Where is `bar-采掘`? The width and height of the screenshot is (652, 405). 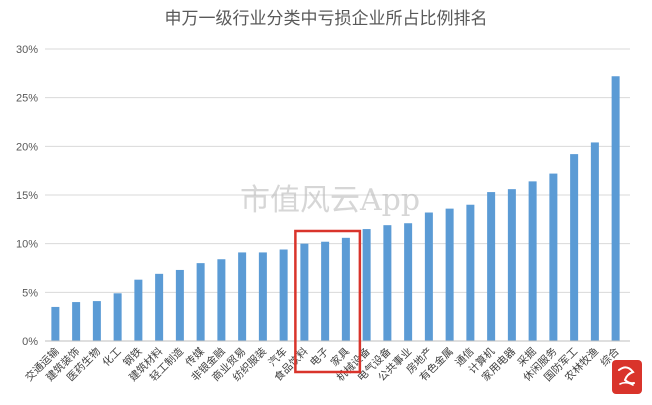
bar-采掘 is located at coordinates (532, 261).